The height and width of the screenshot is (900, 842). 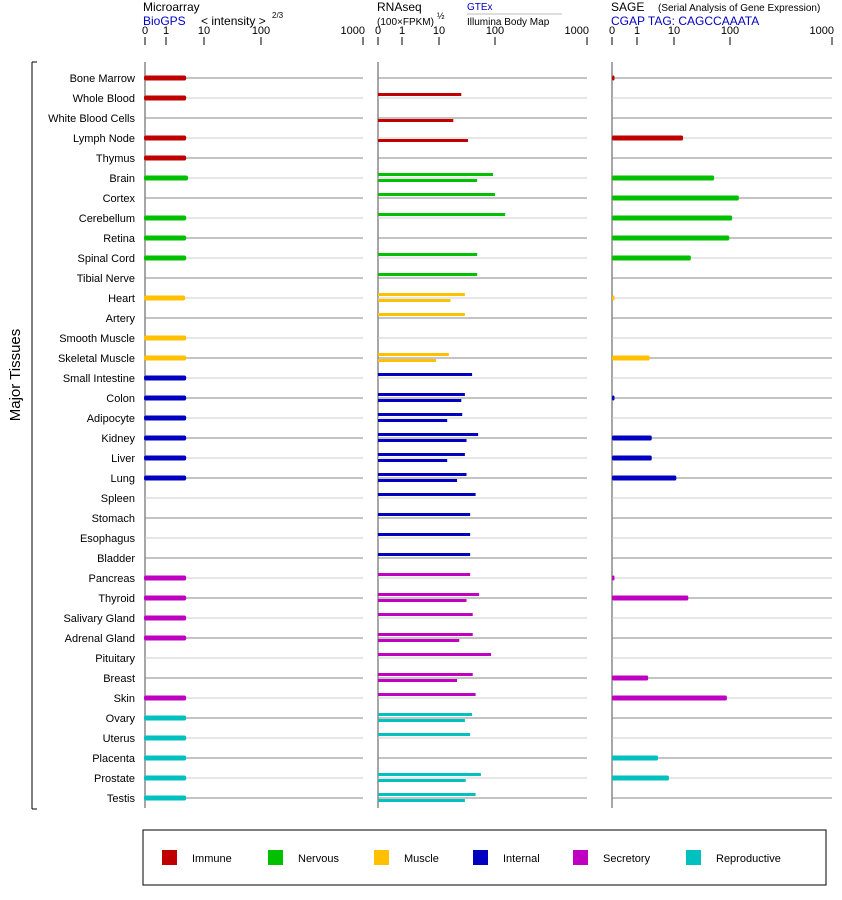 What do you see at coordinates (166, 31) in the screenshot?
I see `micro-tick-label: 1` at bounding box center [166, 31].